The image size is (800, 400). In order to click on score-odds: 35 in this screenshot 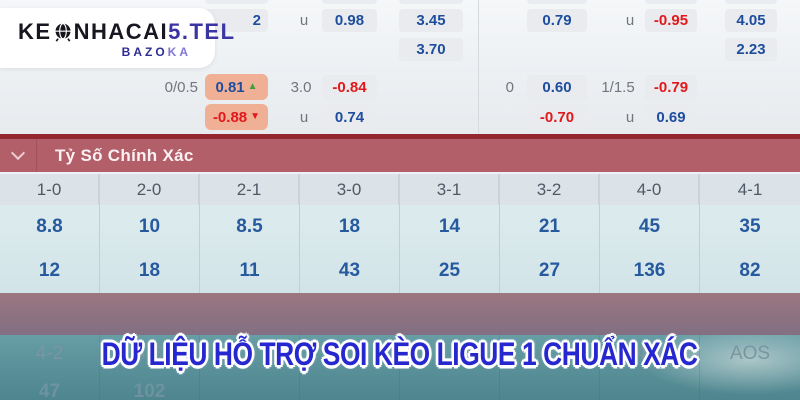, I will do `click(750, 226)`.